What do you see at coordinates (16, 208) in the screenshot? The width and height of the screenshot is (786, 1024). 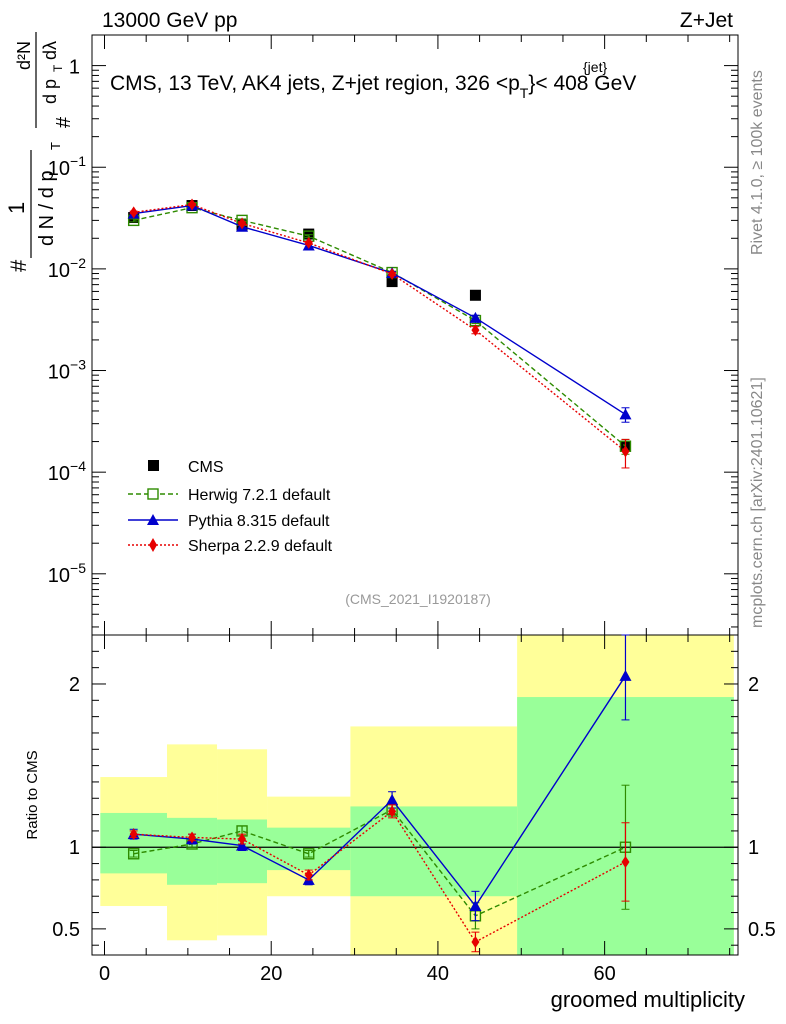 I see `ylabel-one: 1` at bounding box center [16, 208].